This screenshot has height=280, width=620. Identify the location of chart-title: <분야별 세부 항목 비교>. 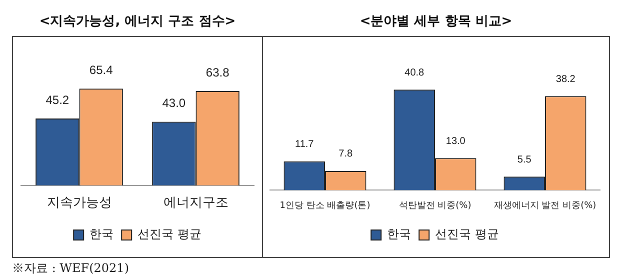
(436, 22).